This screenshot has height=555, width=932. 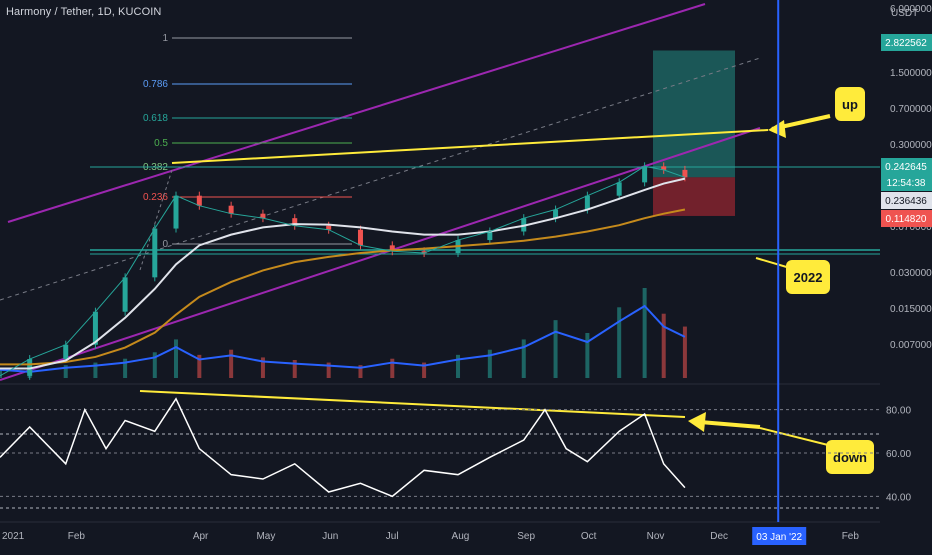 What do you see at coordinates (911, 273) in the screenshot?
I see `price-axis-label: 0.030000` at bounding box center [911, 273].